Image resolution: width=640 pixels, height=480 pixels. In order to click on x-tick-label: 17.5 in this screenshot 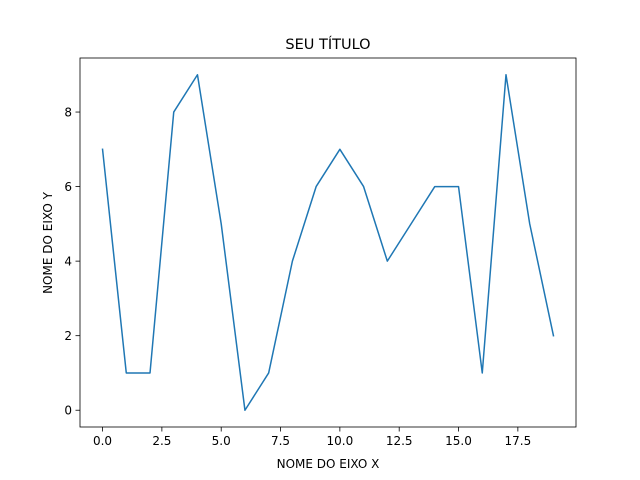, I will do `click(517, 441)`.